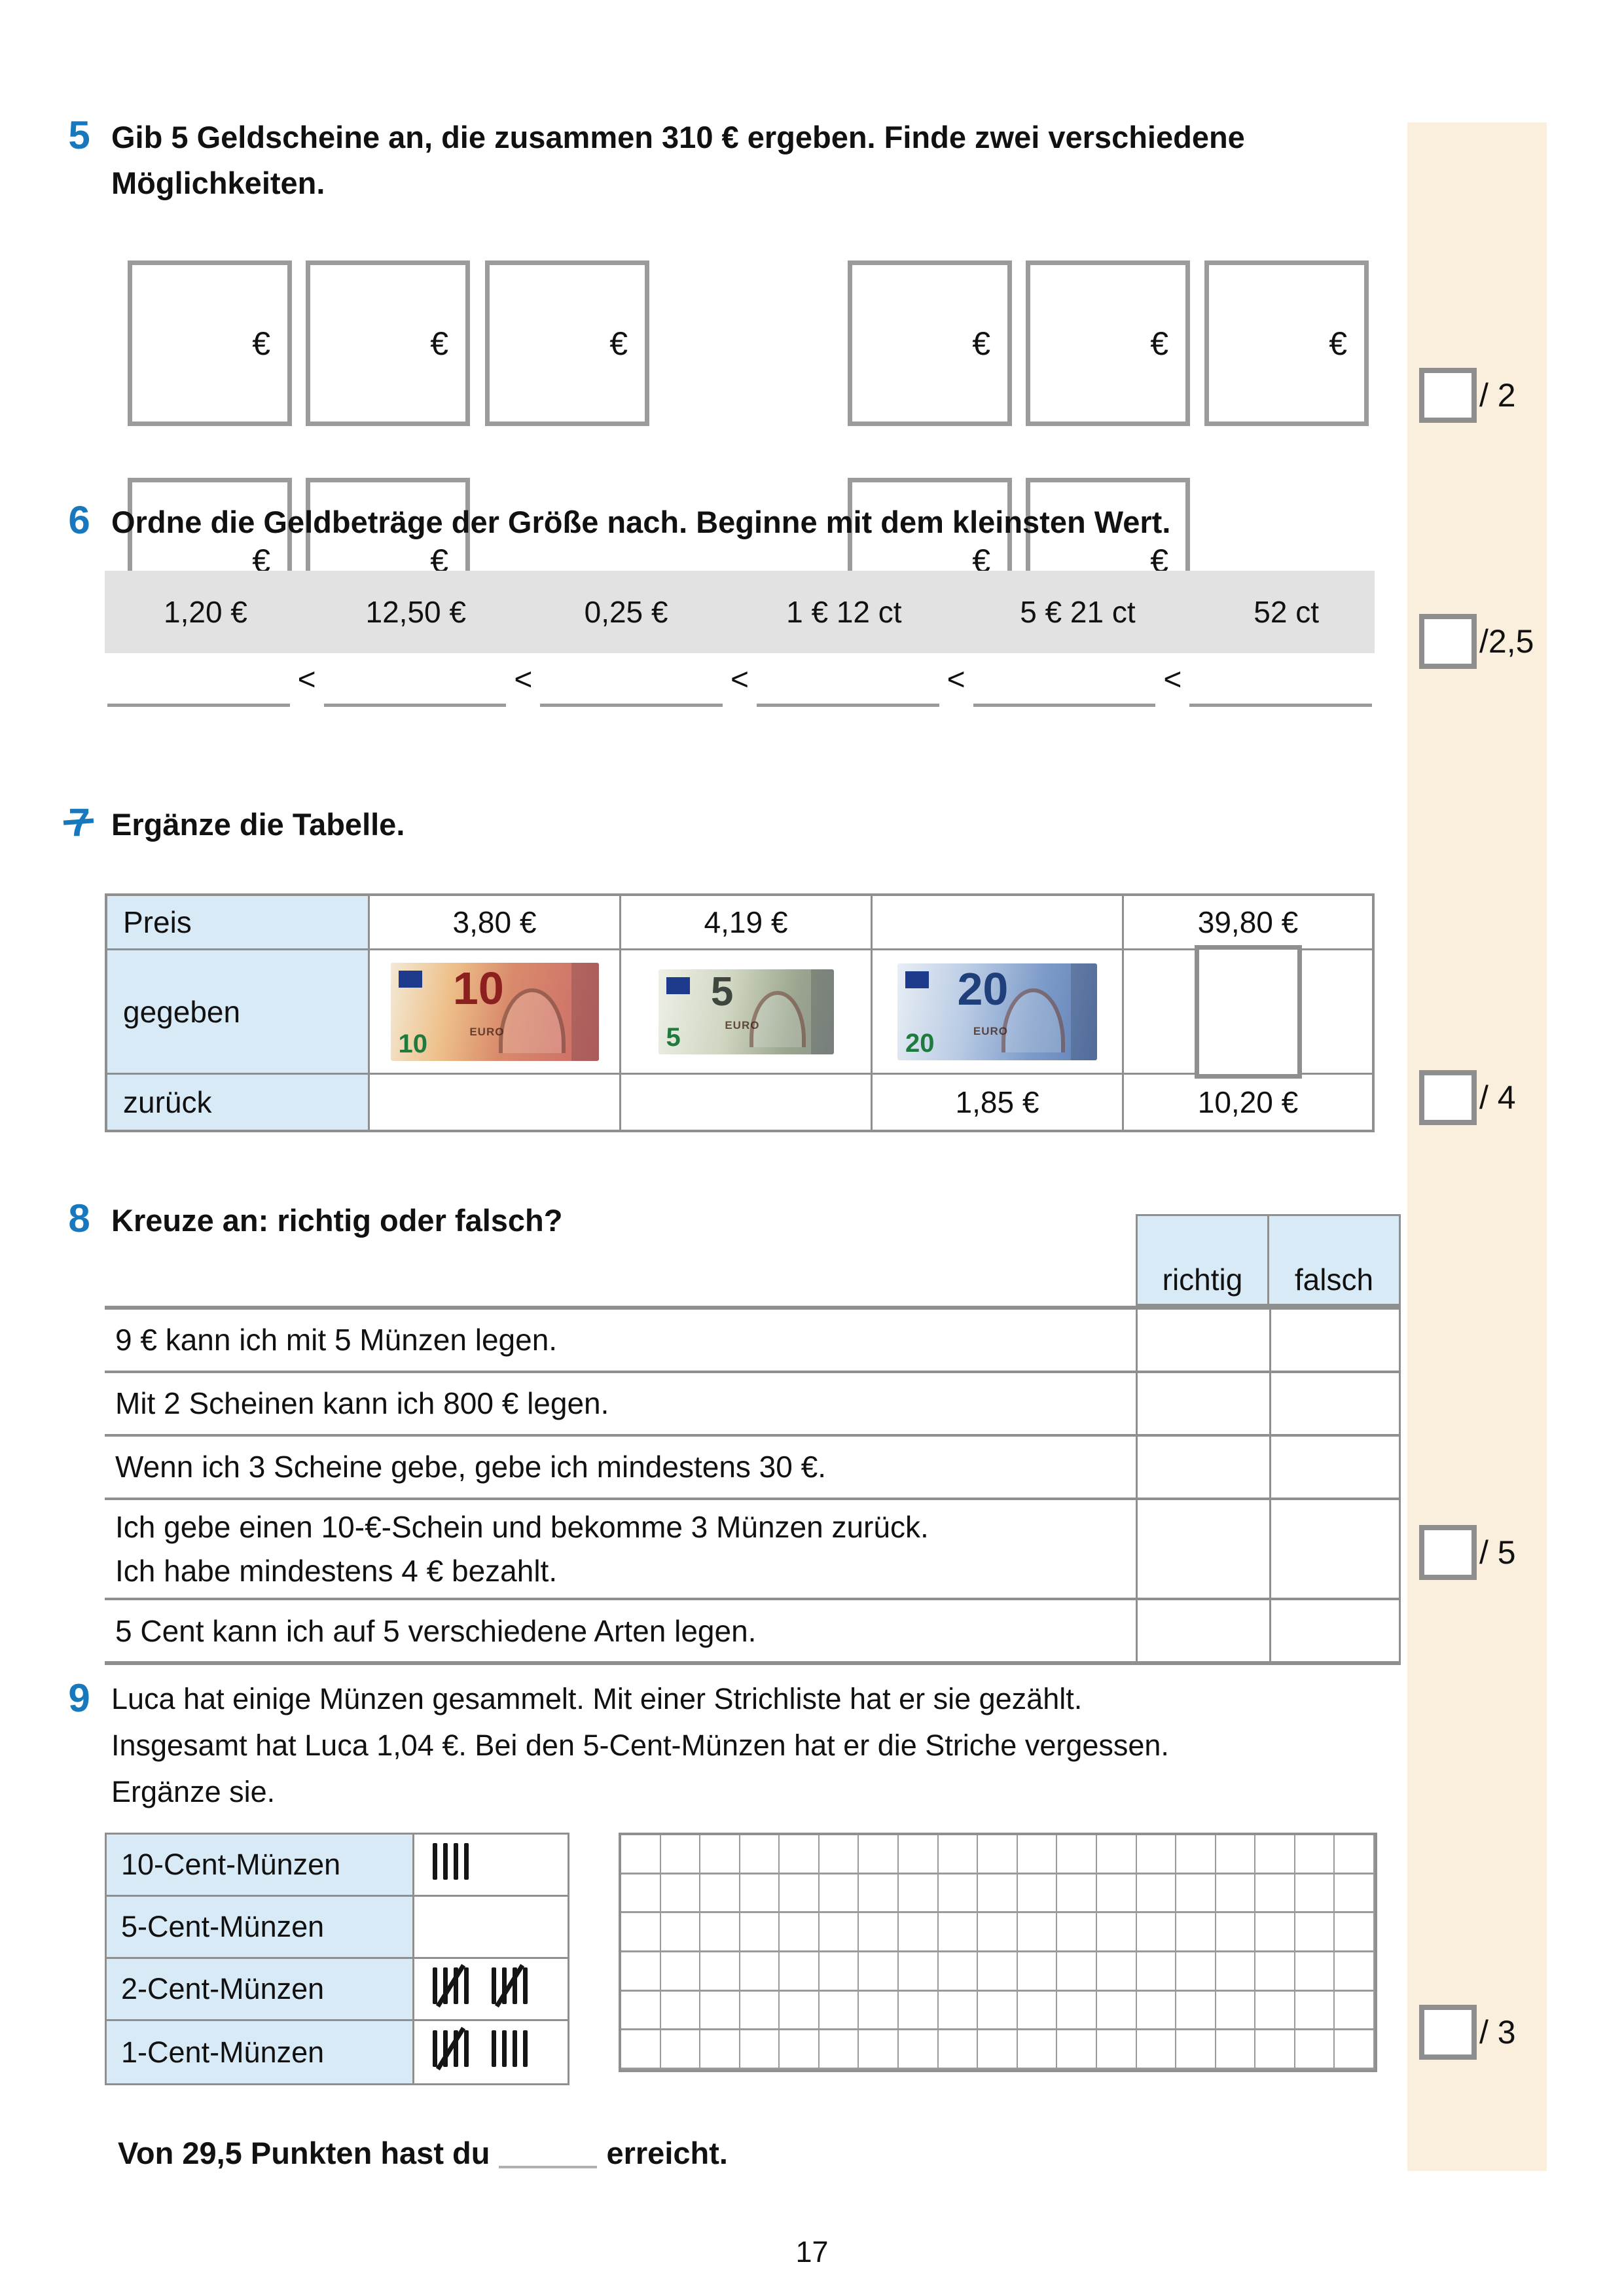 This screenshot has width=1624, height=2296. I want to click on working-grid, so click(998, 1952).